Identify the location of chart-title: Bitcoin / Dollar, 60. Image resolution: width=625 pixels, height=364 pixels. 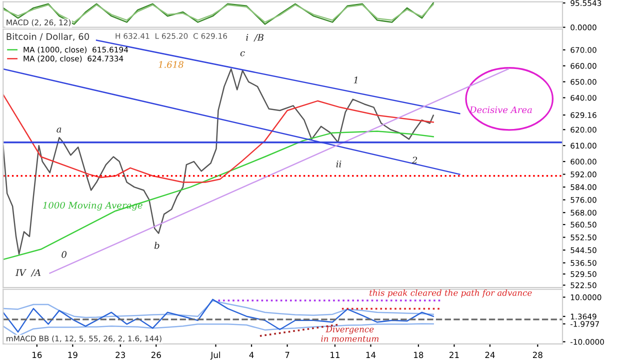
(48, 36).